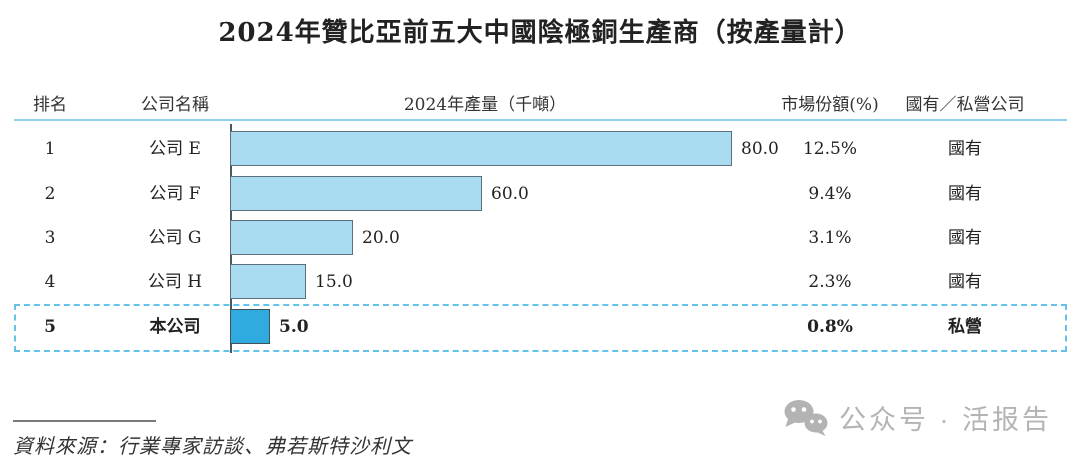 This screenshot has height=461, width=1080. What do you see at coordinates (175, 238) in the screenshot?
I see `company-cell: 公司 G` at bounding box center [175, 238].